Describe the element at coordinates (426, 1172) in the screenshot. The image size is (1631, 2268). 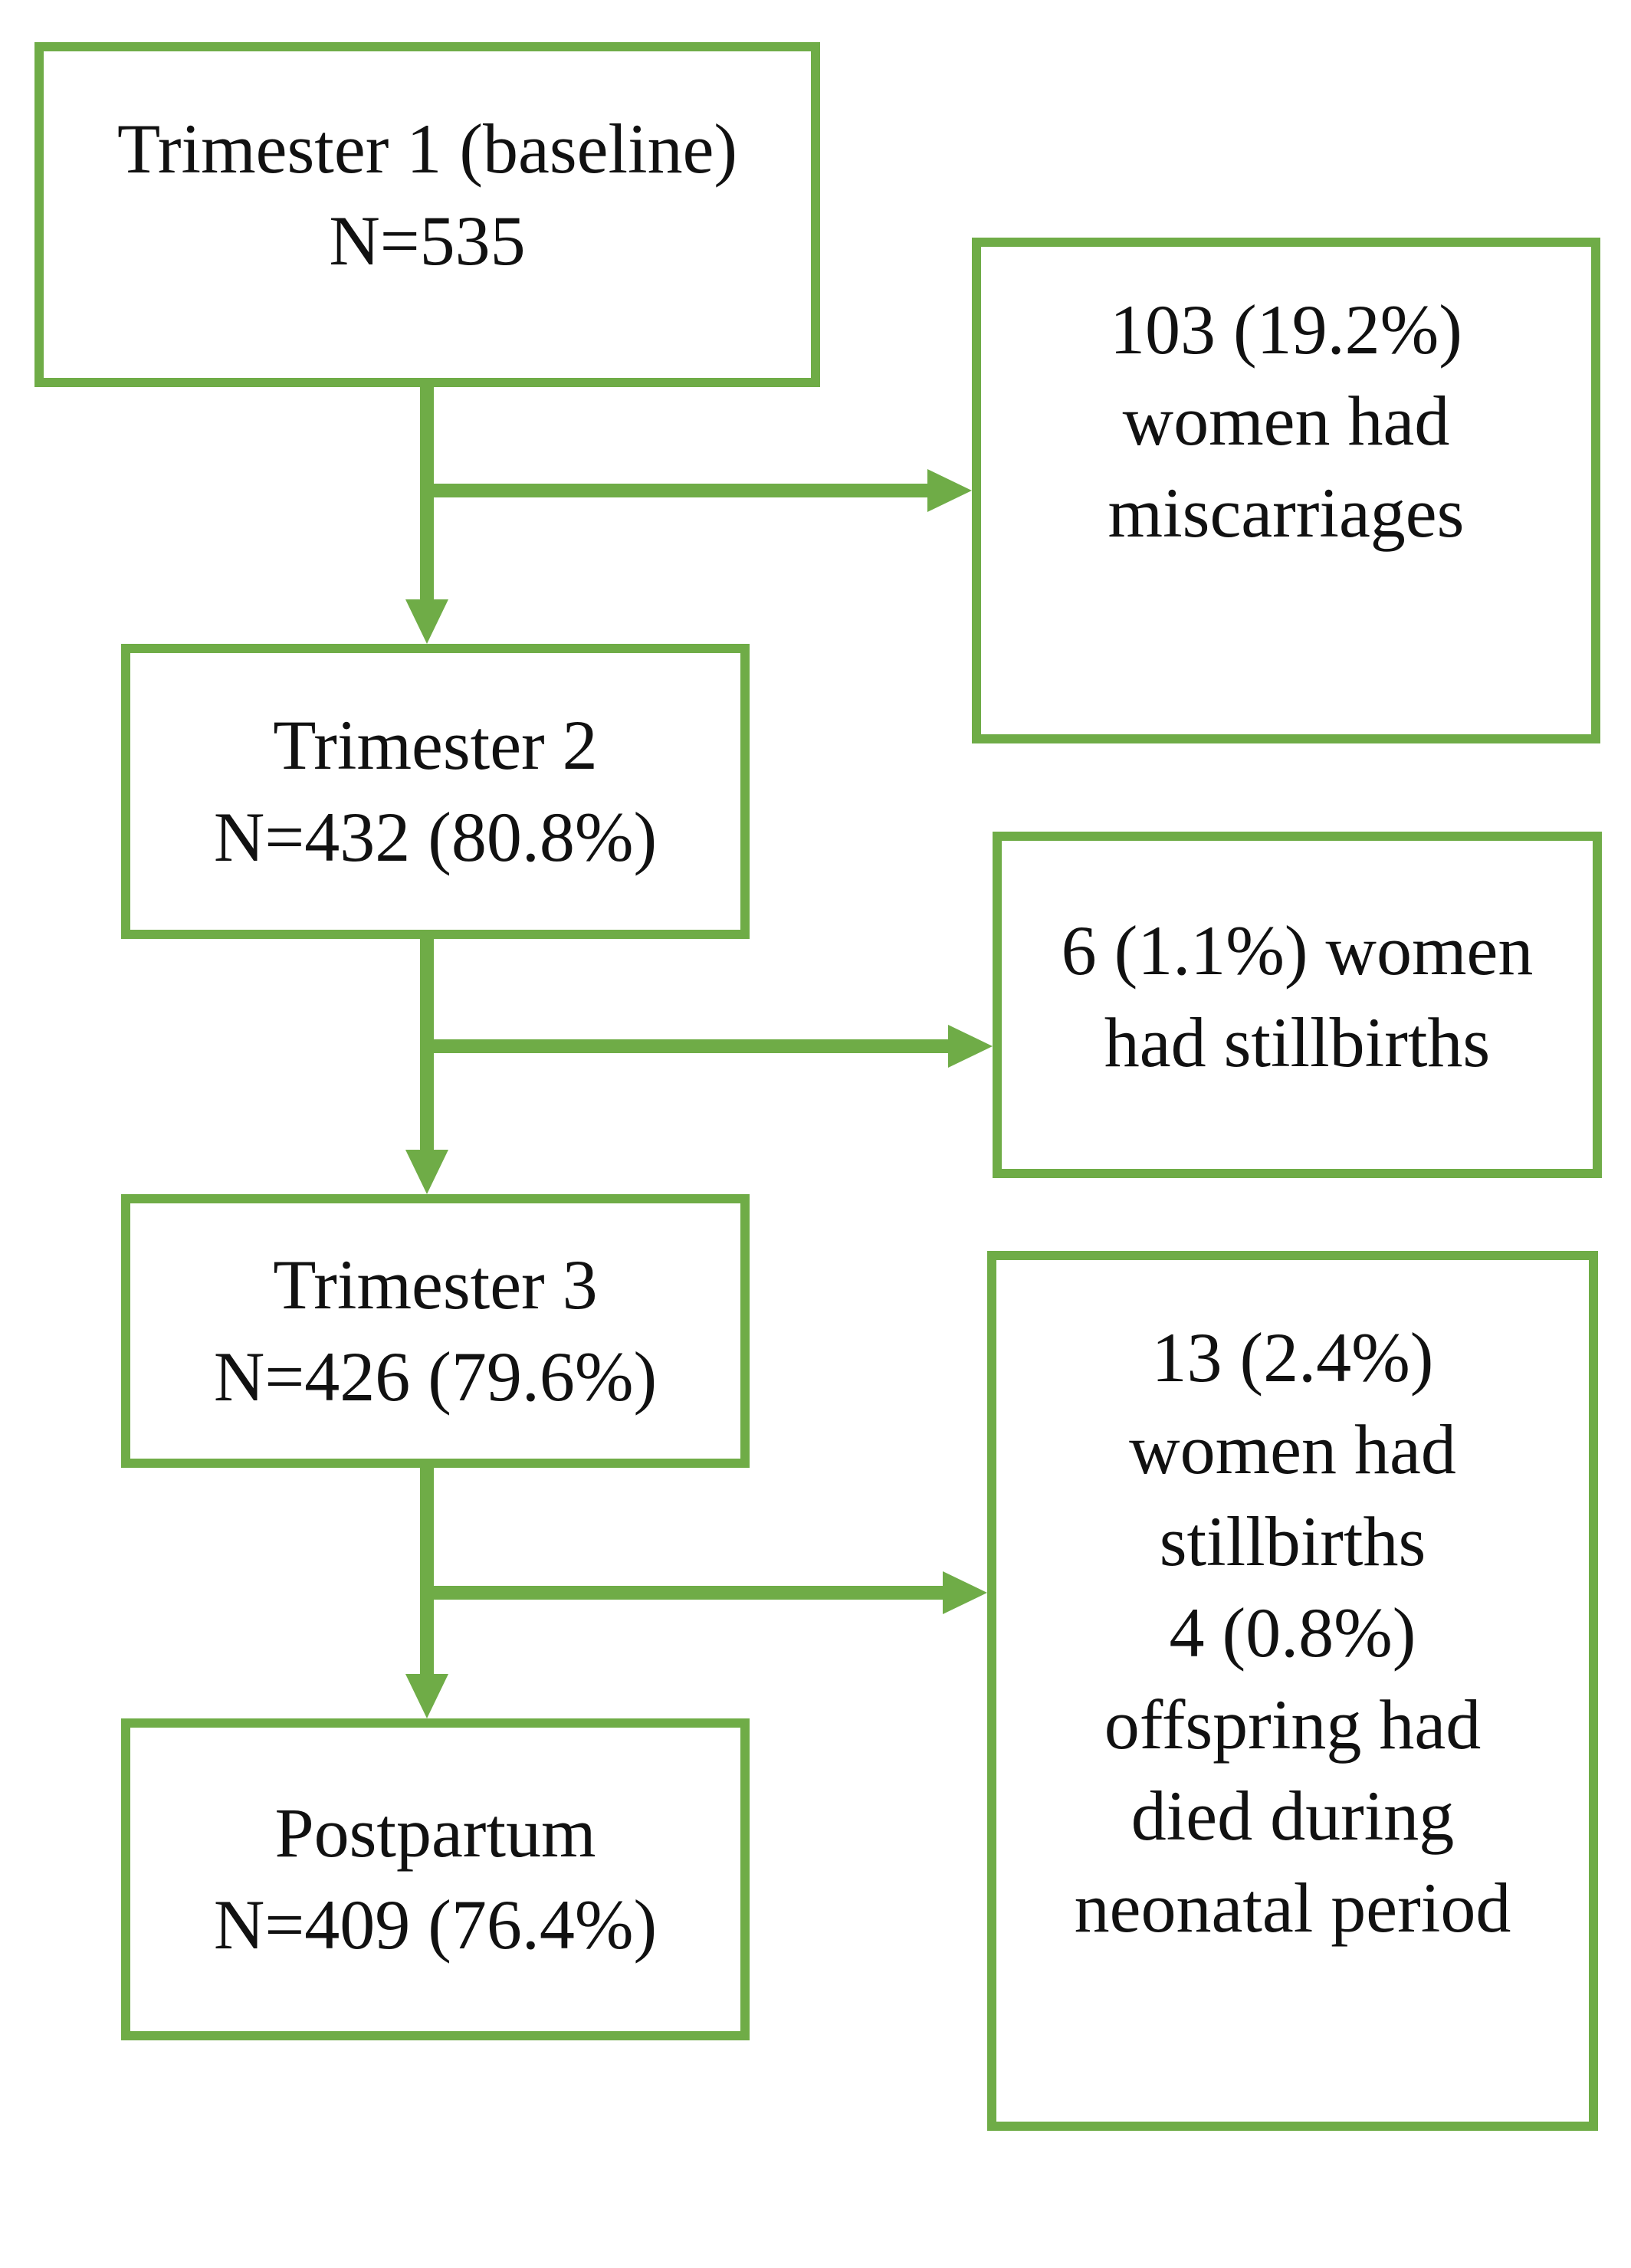
I see `down-arrow-t2-to-t3-head` at that location.